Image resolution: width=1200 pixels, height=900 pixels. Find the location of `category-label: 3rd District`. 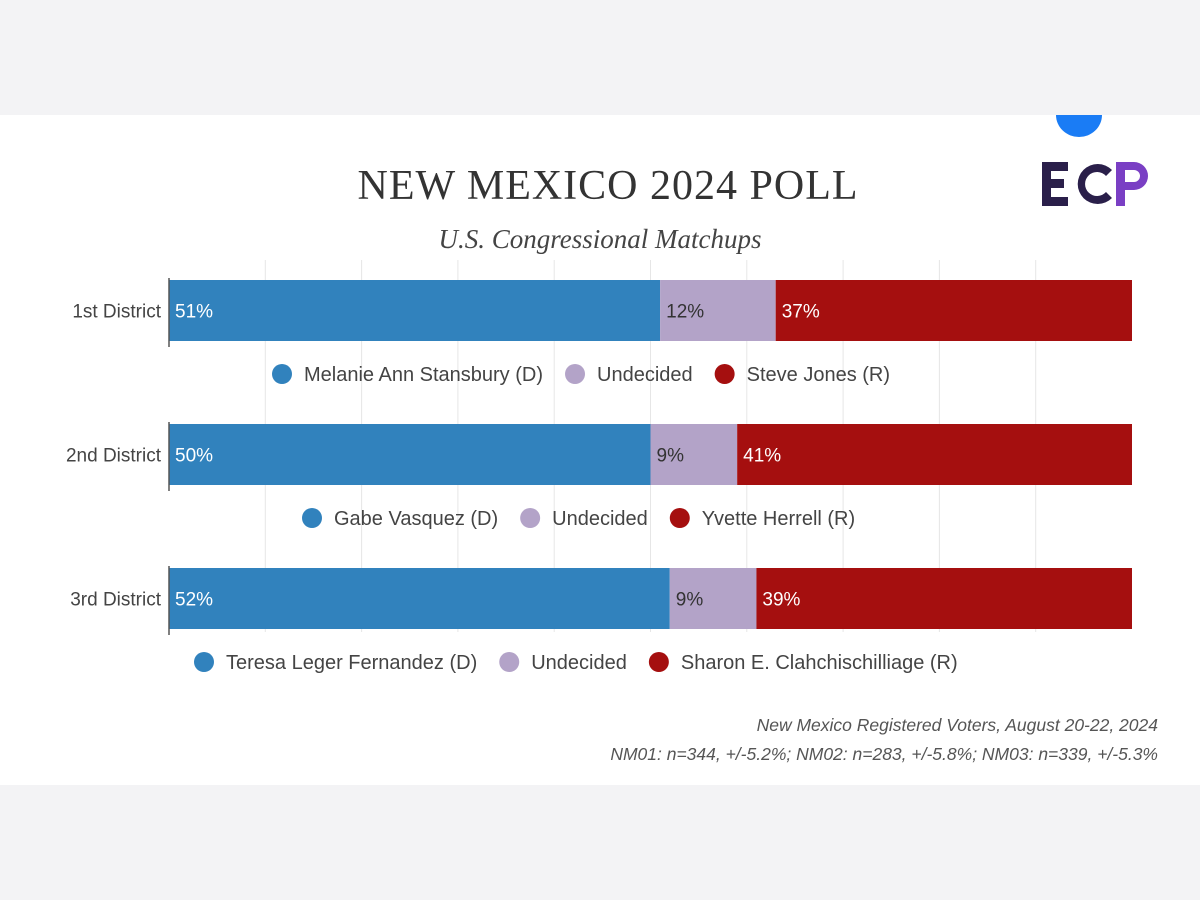

category-label: 3rd District is located at coordinates (116, 600).